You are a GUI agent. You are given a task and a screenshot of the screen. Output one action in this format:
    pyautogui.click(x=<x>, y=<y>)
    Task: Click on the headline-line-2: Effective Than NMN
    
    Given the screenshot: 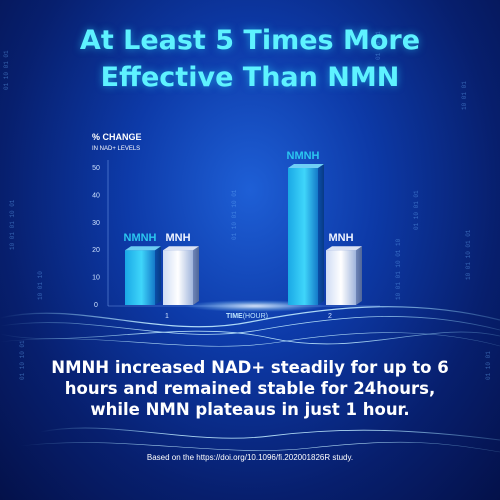 What is the action you would take?
    pyautogui.click(x=250, y=77)
    